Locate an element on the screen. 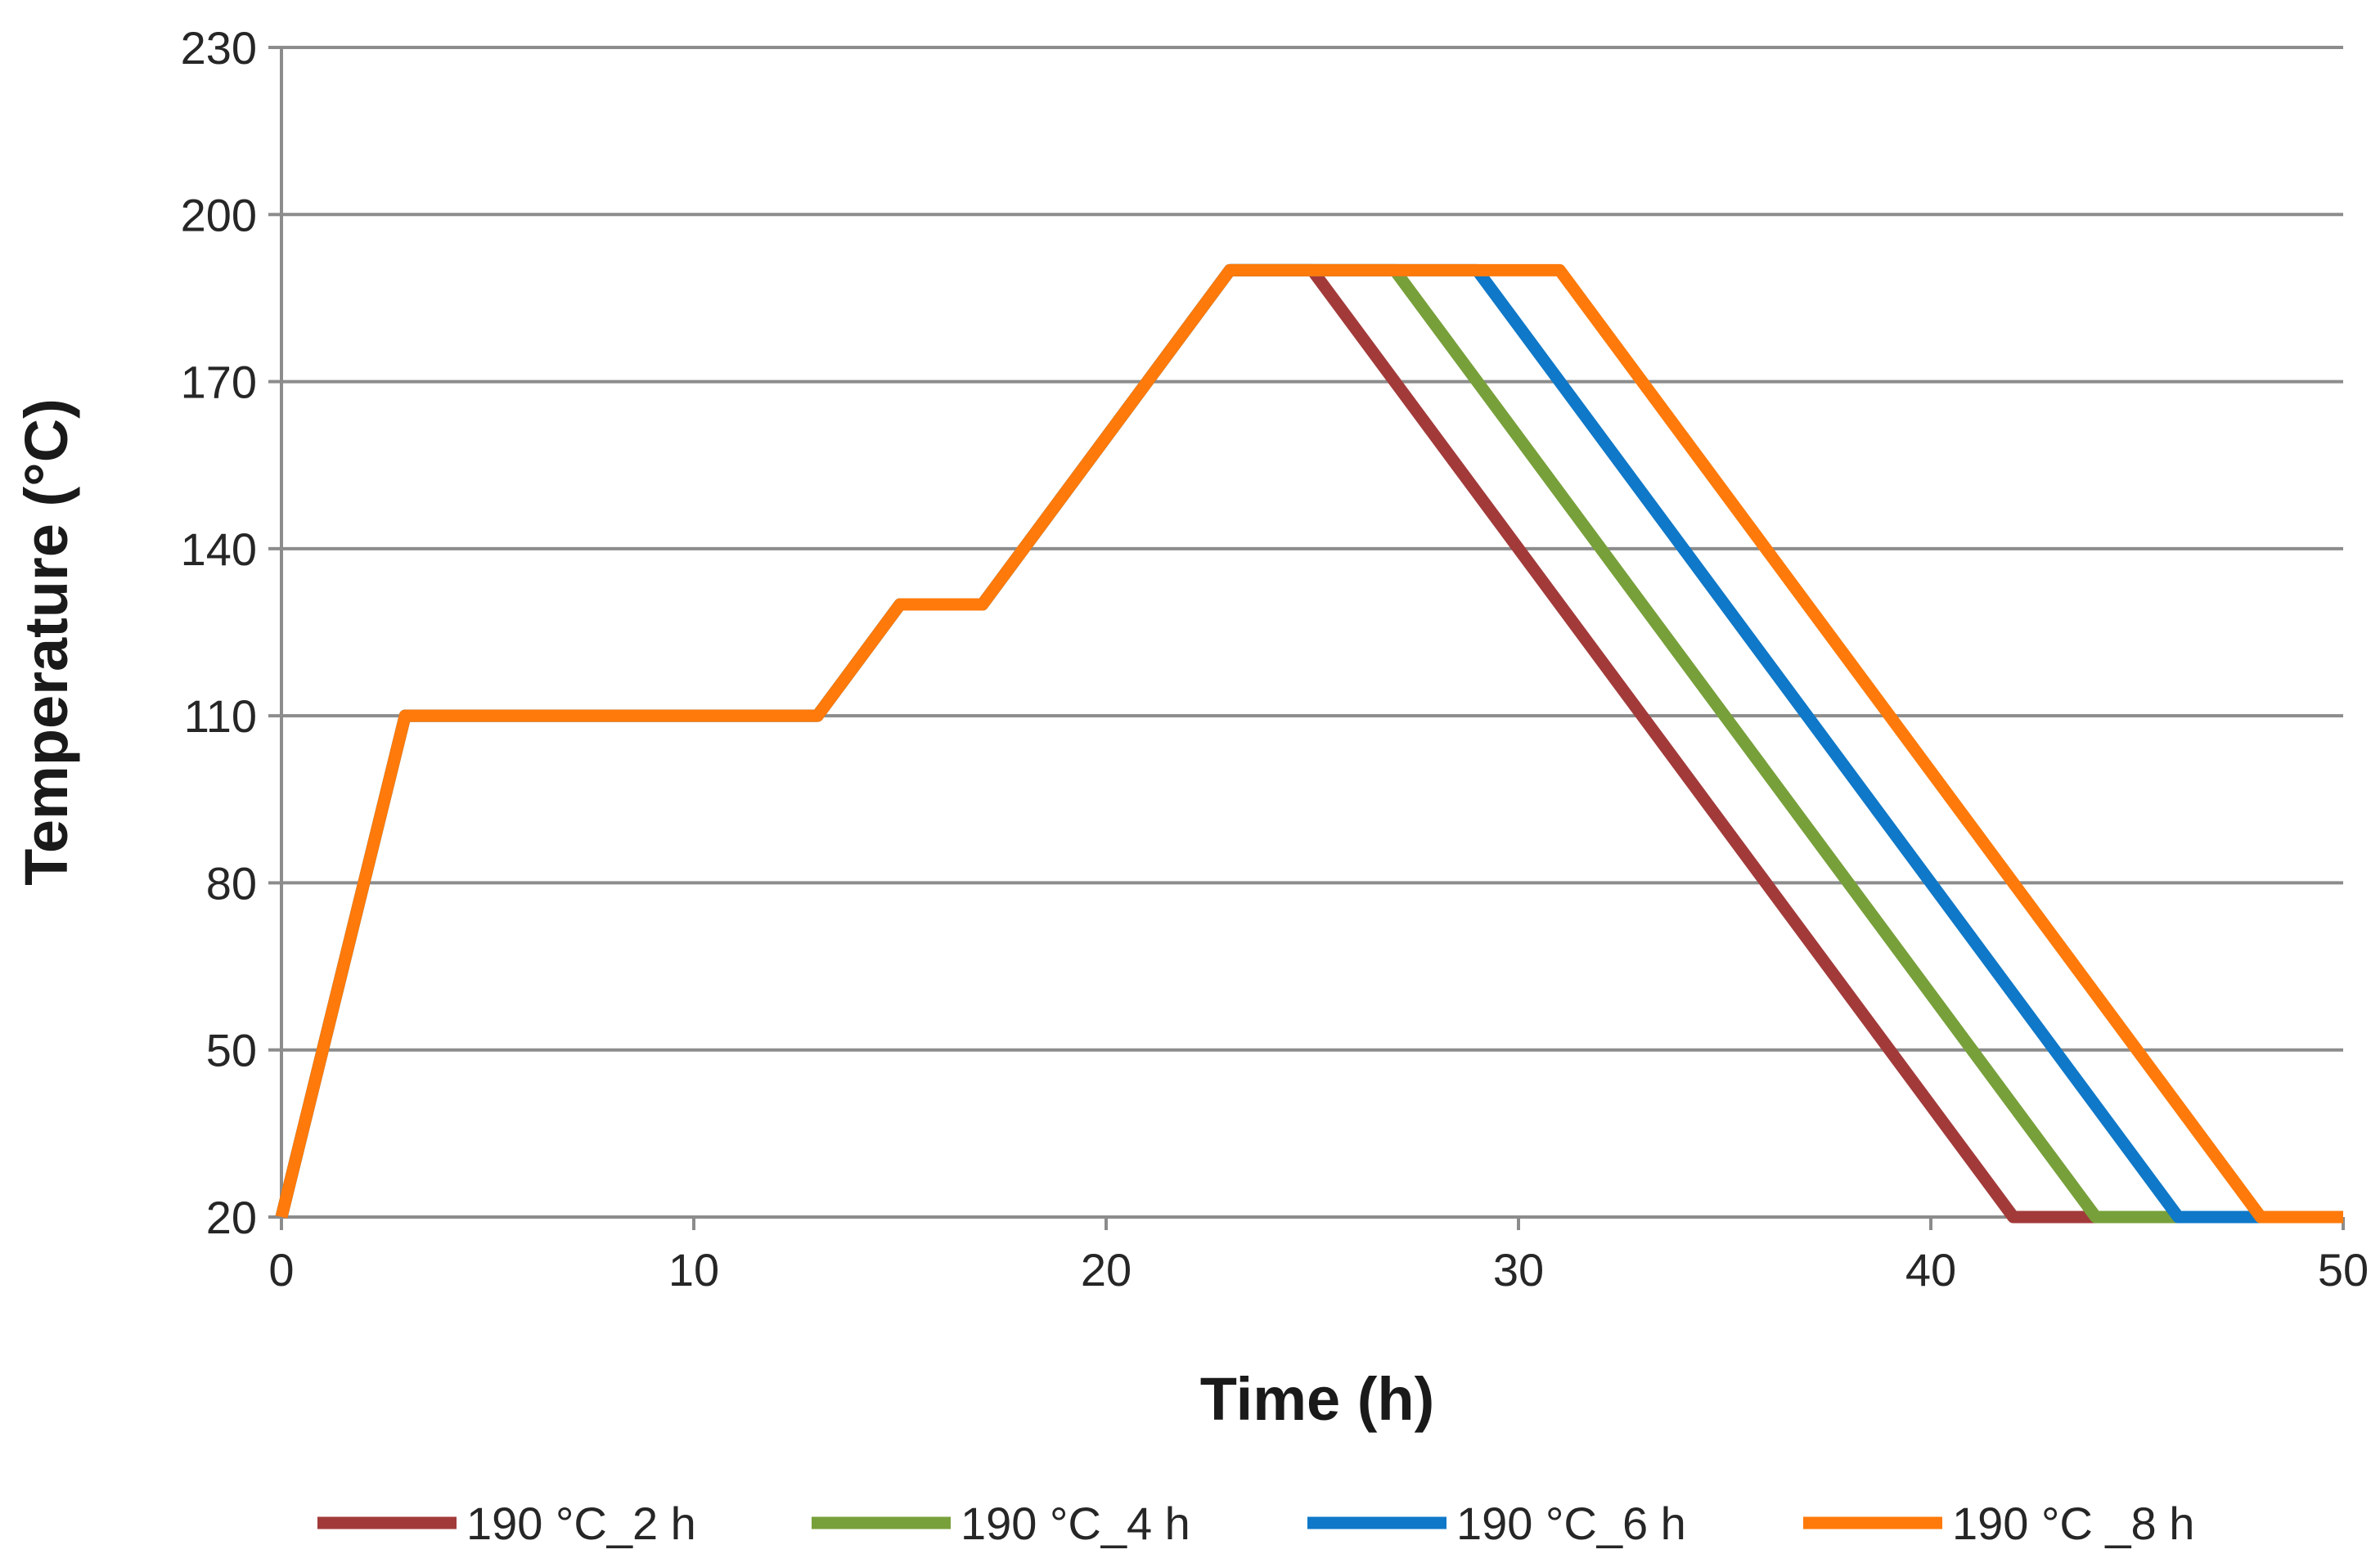 The image size is (2380, 1563). legend-label: 190 °C_2 h is located at coordinates (581, 1523).